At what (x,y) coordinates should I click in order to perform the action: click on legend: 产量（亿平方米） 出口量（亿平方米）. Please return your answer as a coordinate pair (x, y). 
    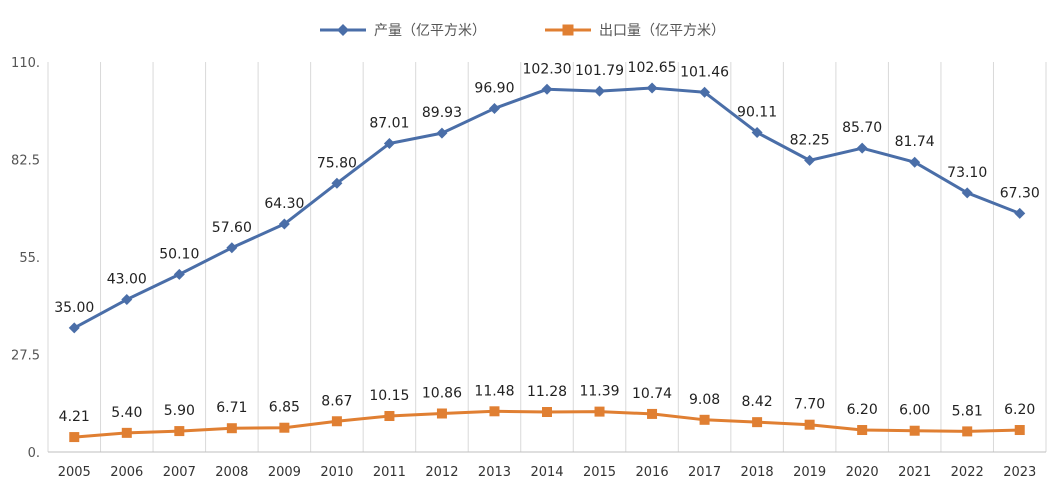
    Looking at the image, I should click on (522, 31).